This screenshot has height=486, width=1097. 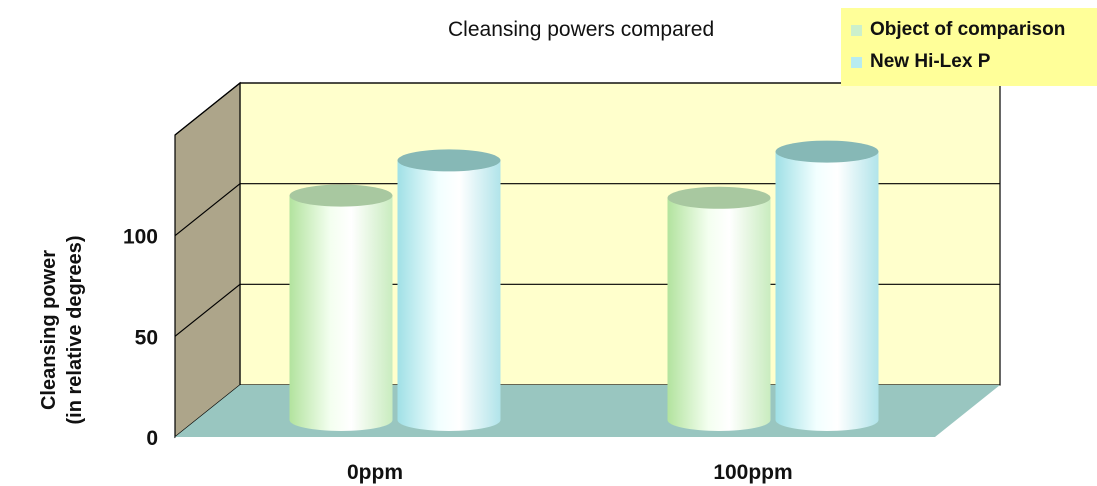 What do you see at coordinates (152, 438) in the screenshot?
I see `y-tick-label: 0` at bounding box center [152, 438].